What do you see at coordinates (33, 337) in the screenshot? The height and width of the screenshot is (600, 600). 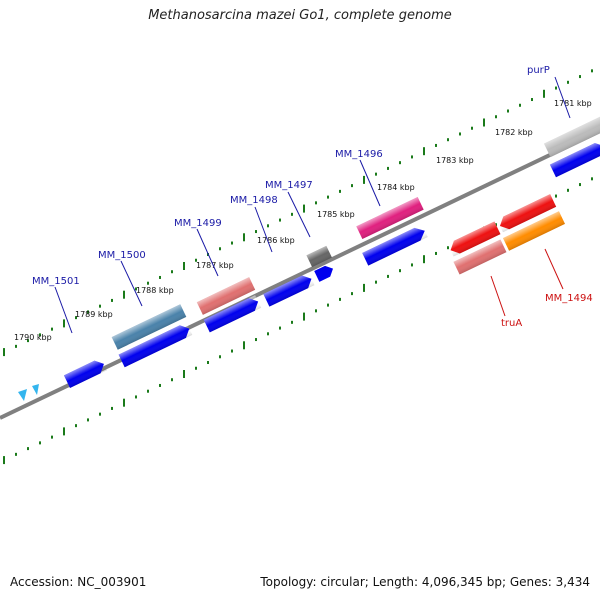 I see `tick-label: 1790 kbp` at bounding box center [33, 337].